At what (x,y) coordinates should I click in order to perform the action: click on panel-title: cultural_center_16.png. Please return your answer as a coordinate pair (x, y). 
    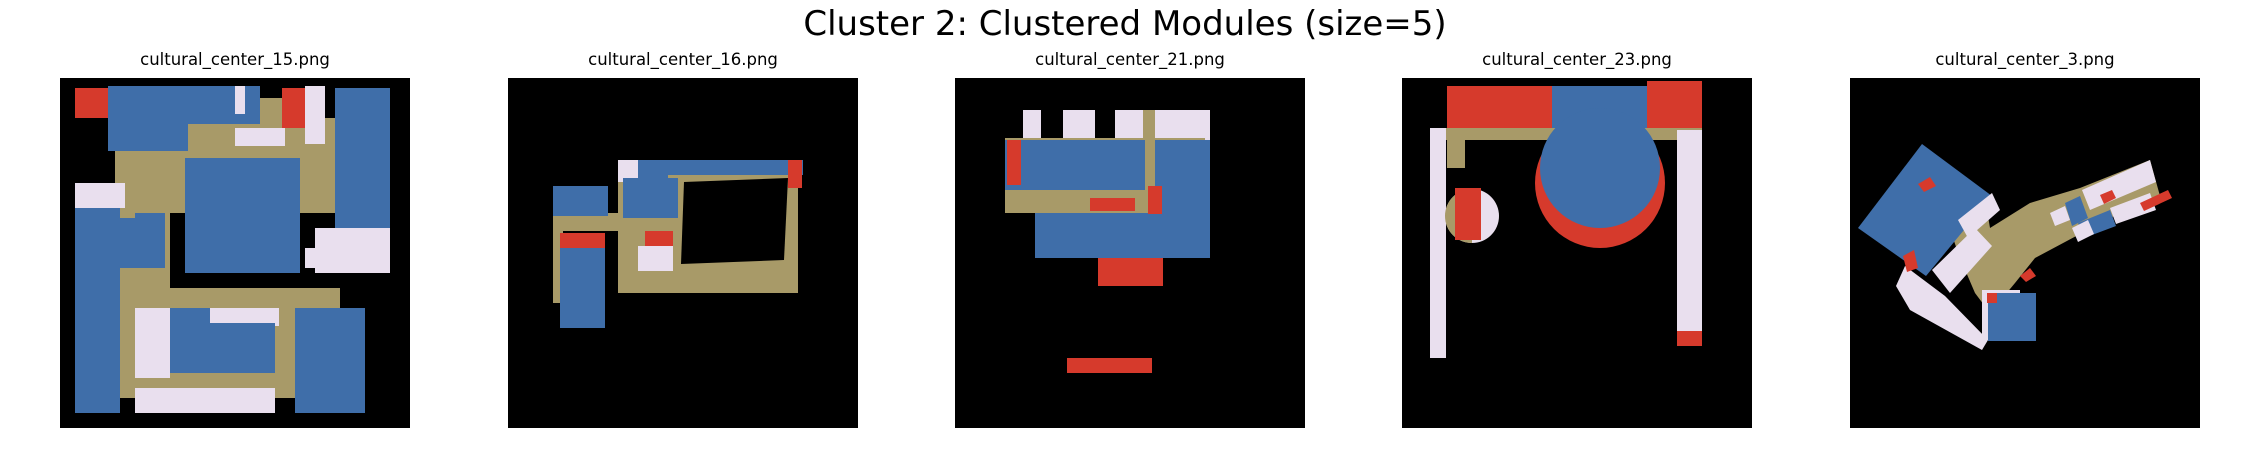
    Looking at the image, I should click on (683, 59).